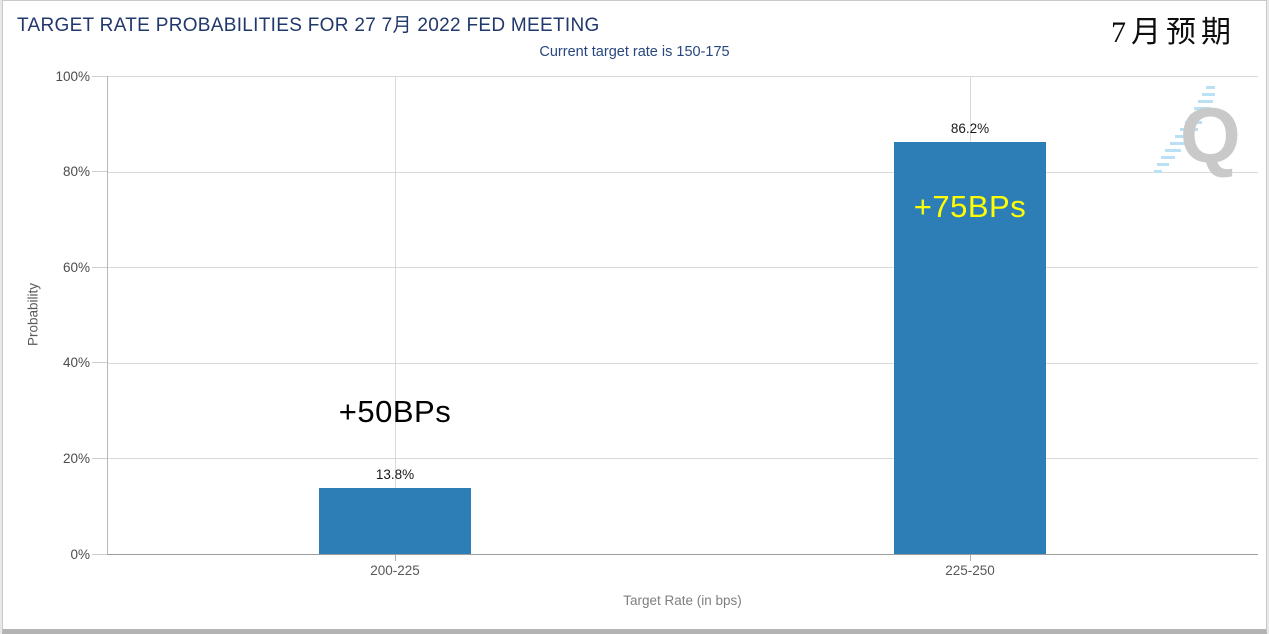 Image resolution: width=1269 pixels, height=634 pixels. Describe the element at coordinates (76, 362) in the screenshot. I see `y-tick-label: 40%` at that location.